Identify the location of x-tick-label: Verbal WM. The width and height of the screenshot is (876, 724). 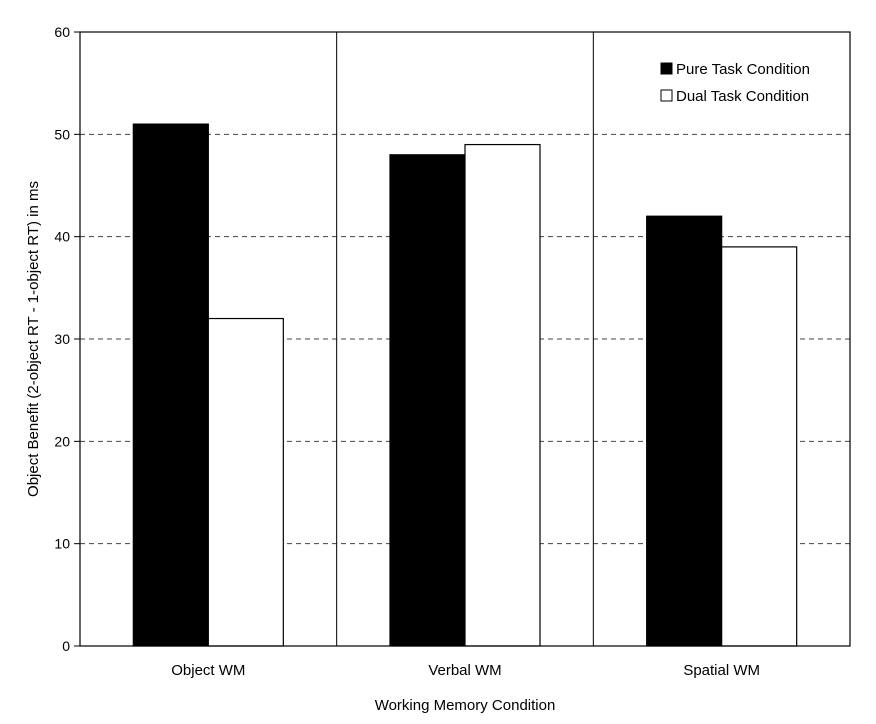
(464, 670).